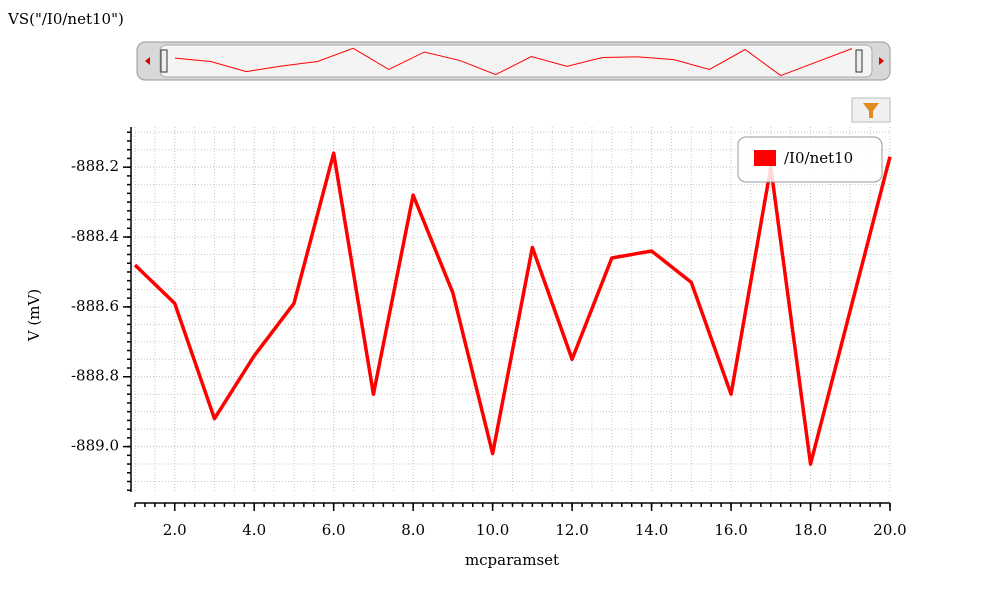  What do you see at coordinates (889, 530) in the screenshot?
I see `x-tick-label: 20.0` at bounding box center [889, 530].